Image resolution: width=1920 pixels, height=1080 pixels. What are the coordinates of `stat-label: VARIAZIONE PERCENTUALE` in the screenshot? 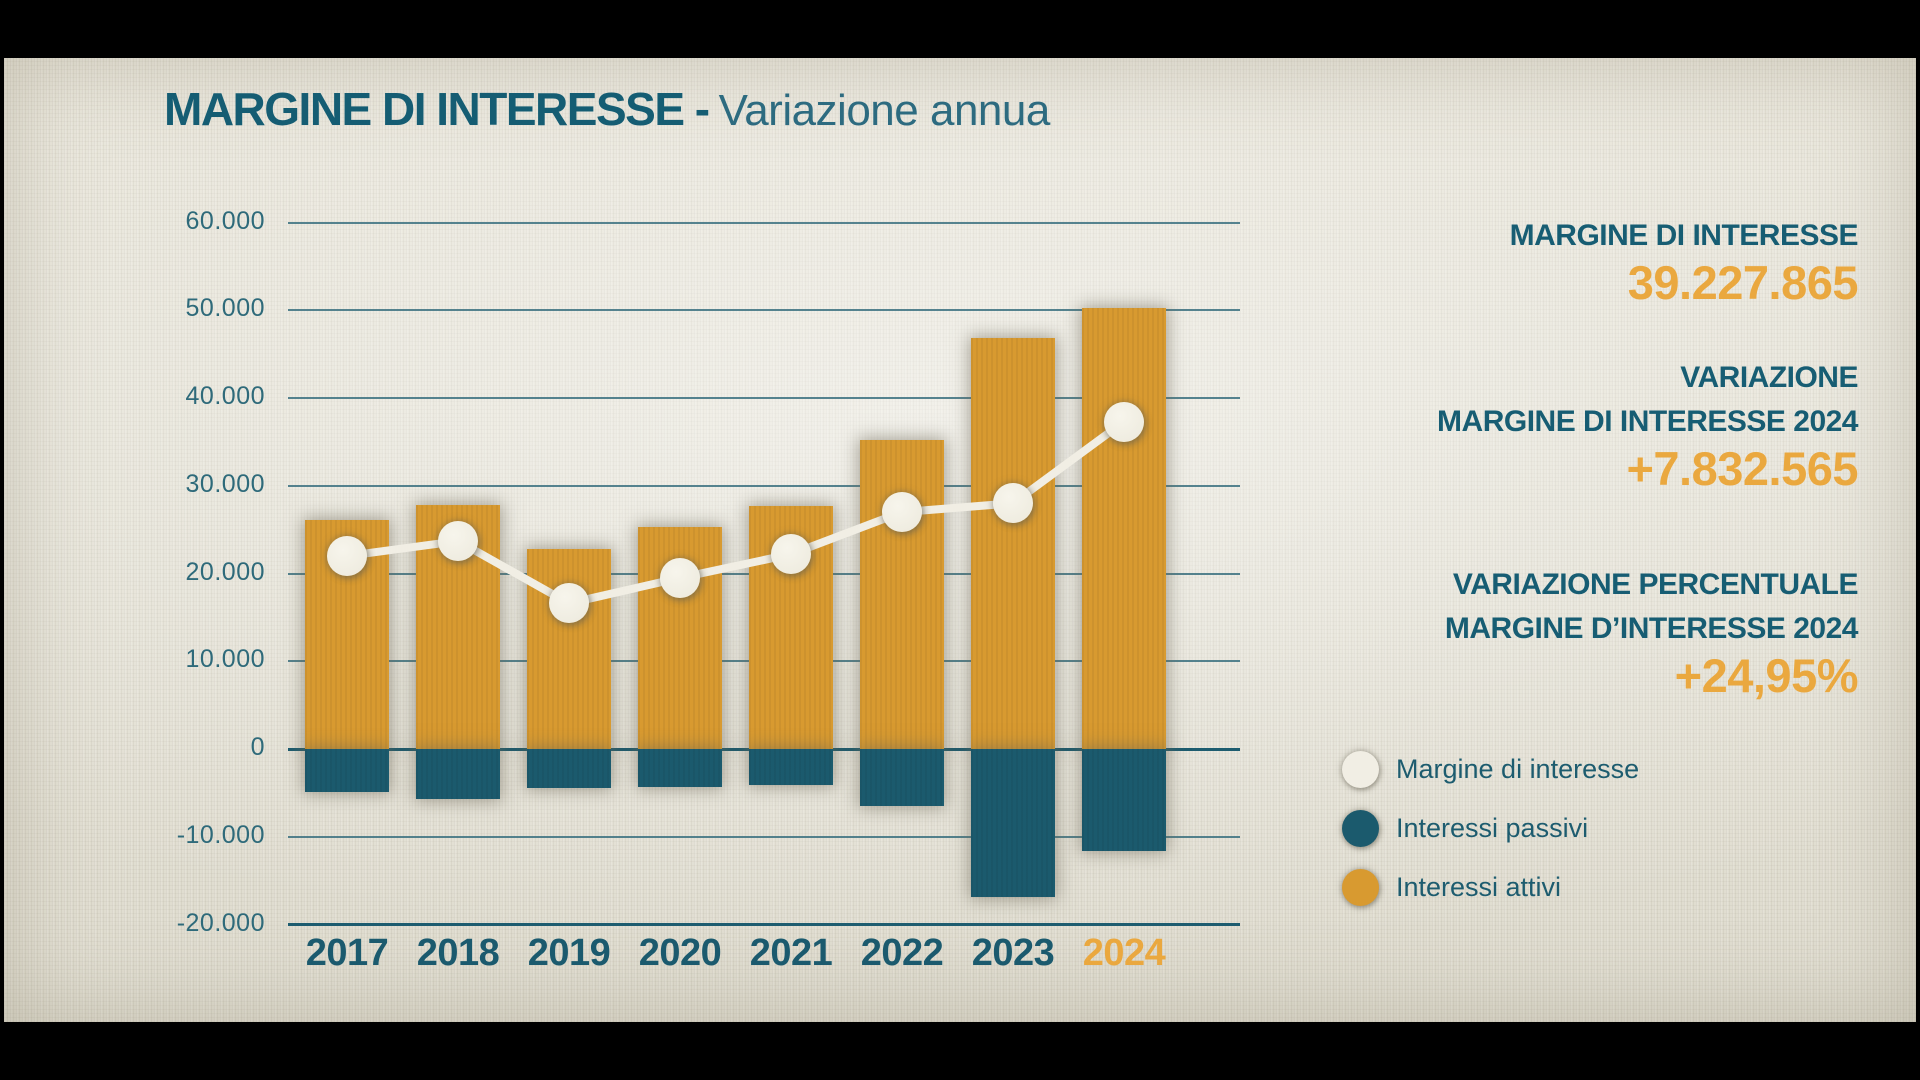 It's located at (1655, 584).